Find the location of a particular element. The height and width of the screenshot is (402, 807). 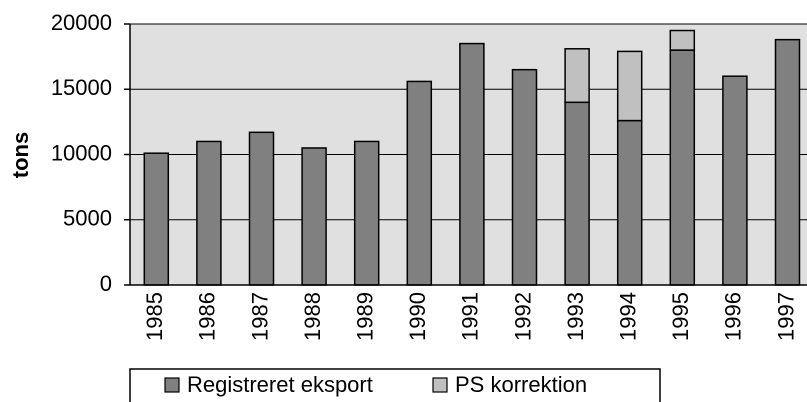

x-tick-label: 1995 is located at coordinates (680, 316).